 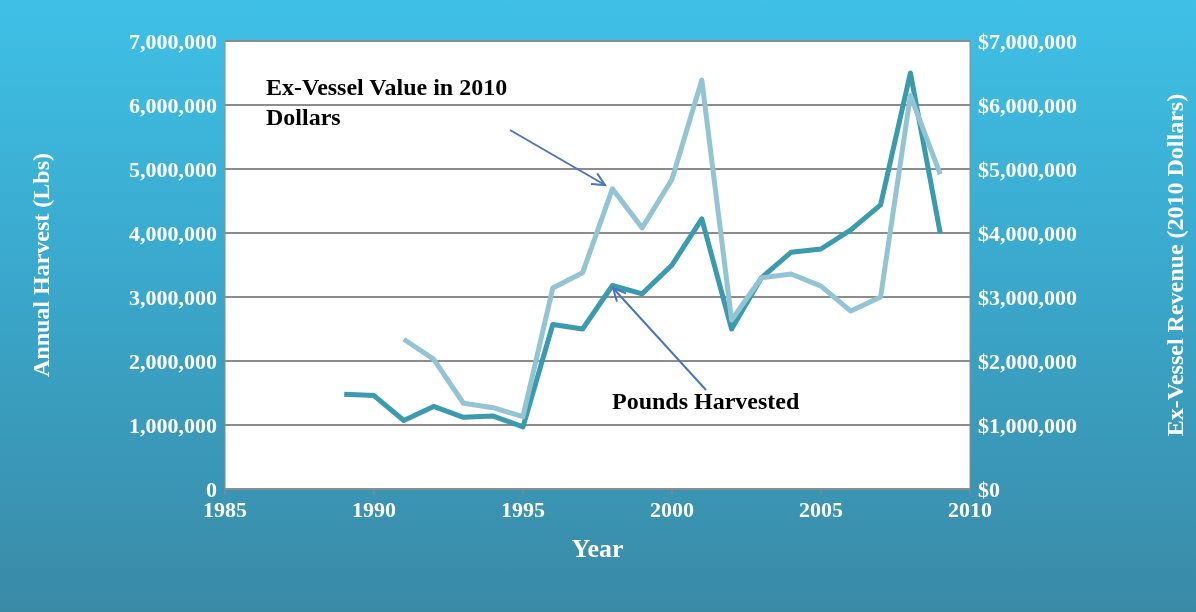 I want to click on x-tick-label: 1990, so click(x=374, y=509).